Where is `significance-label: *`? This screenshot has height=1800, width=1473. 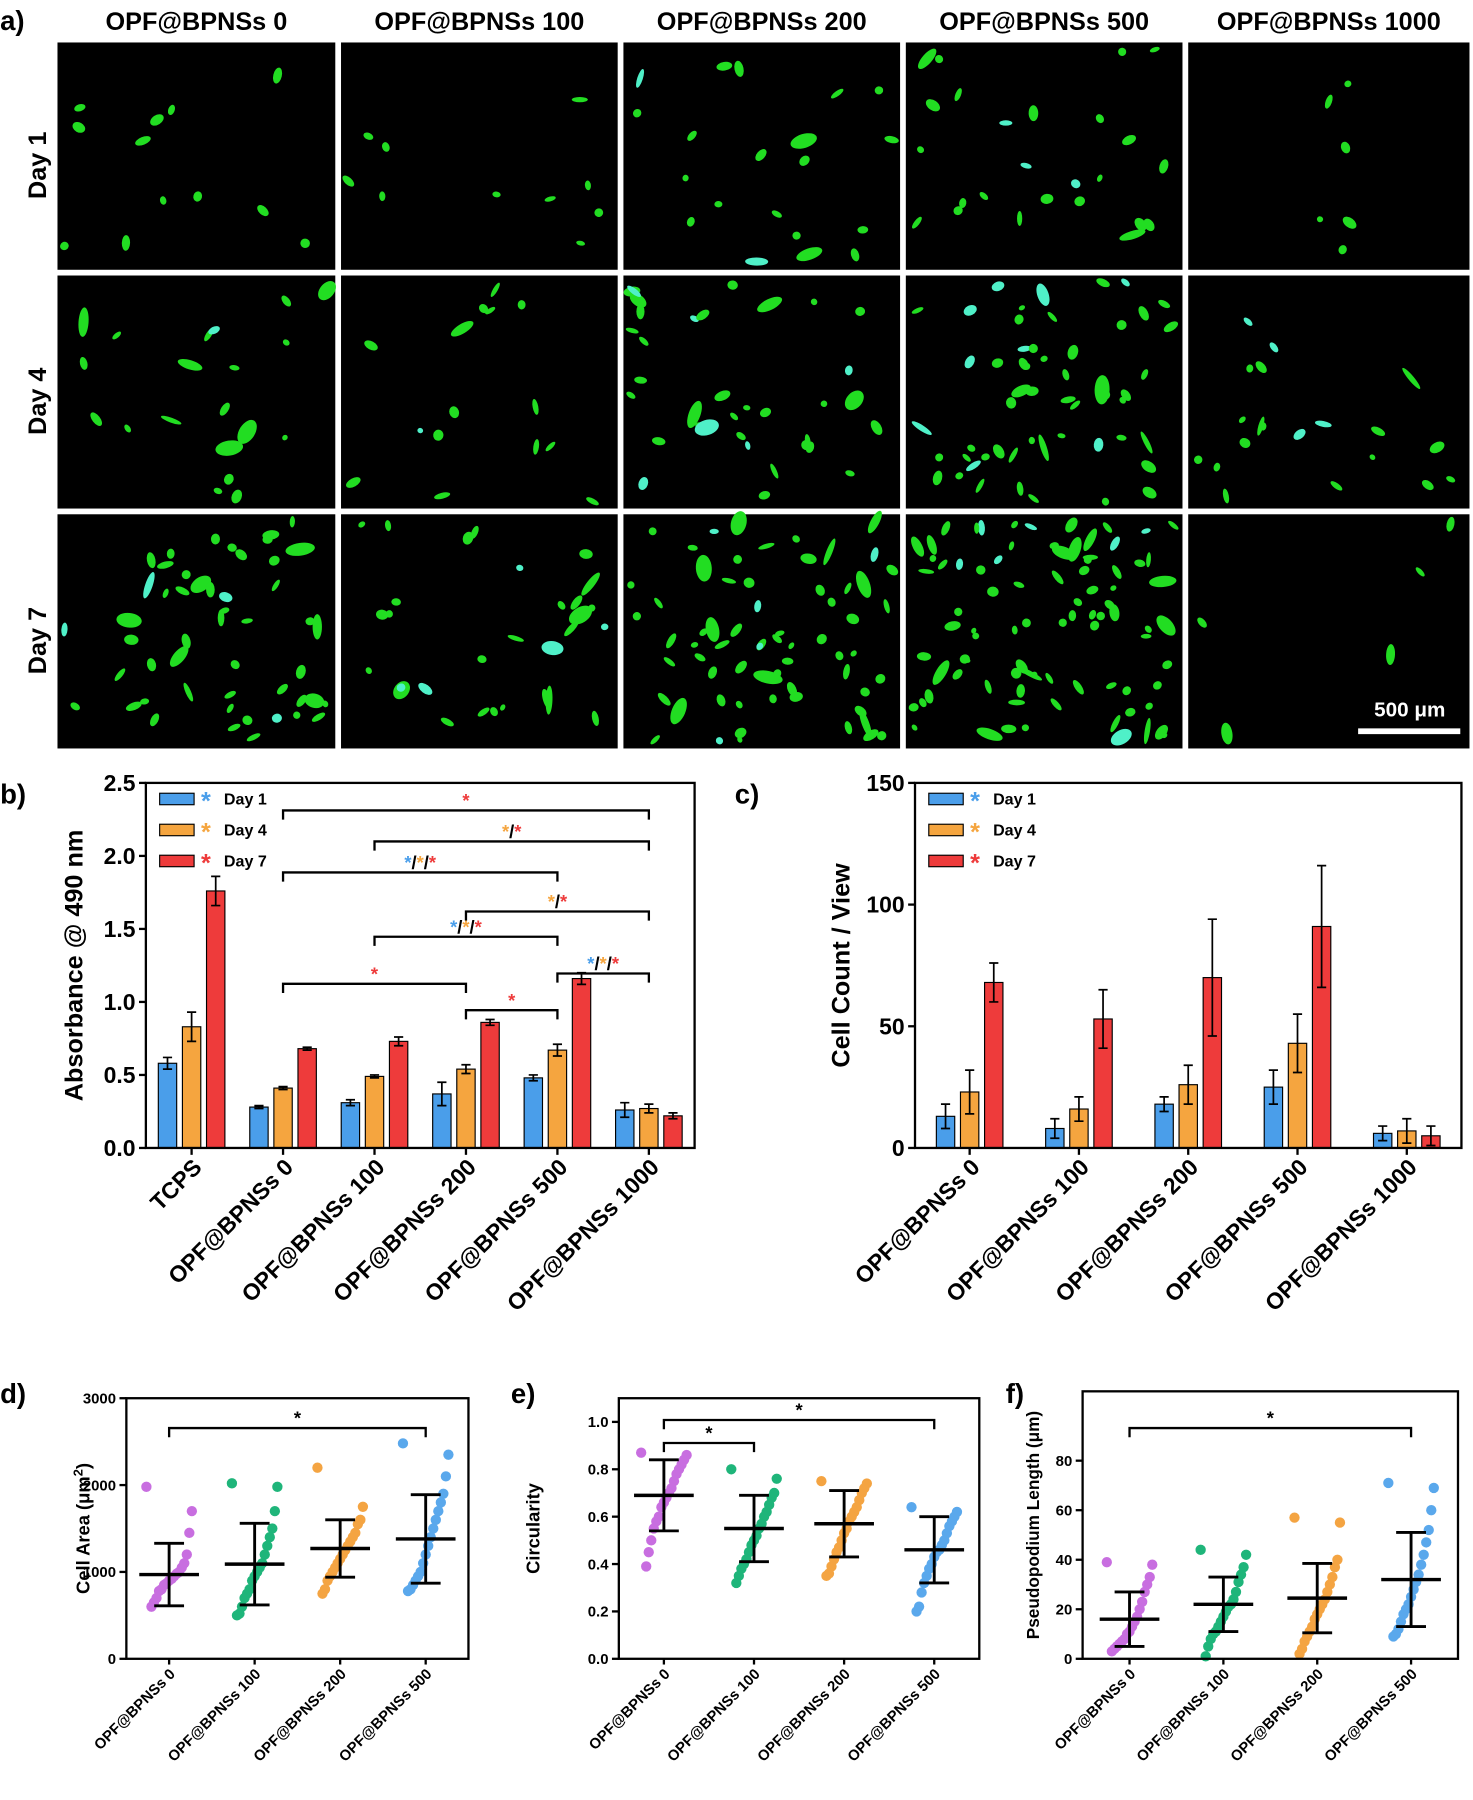 significance-label: * is located at coordinates (709, 1433).